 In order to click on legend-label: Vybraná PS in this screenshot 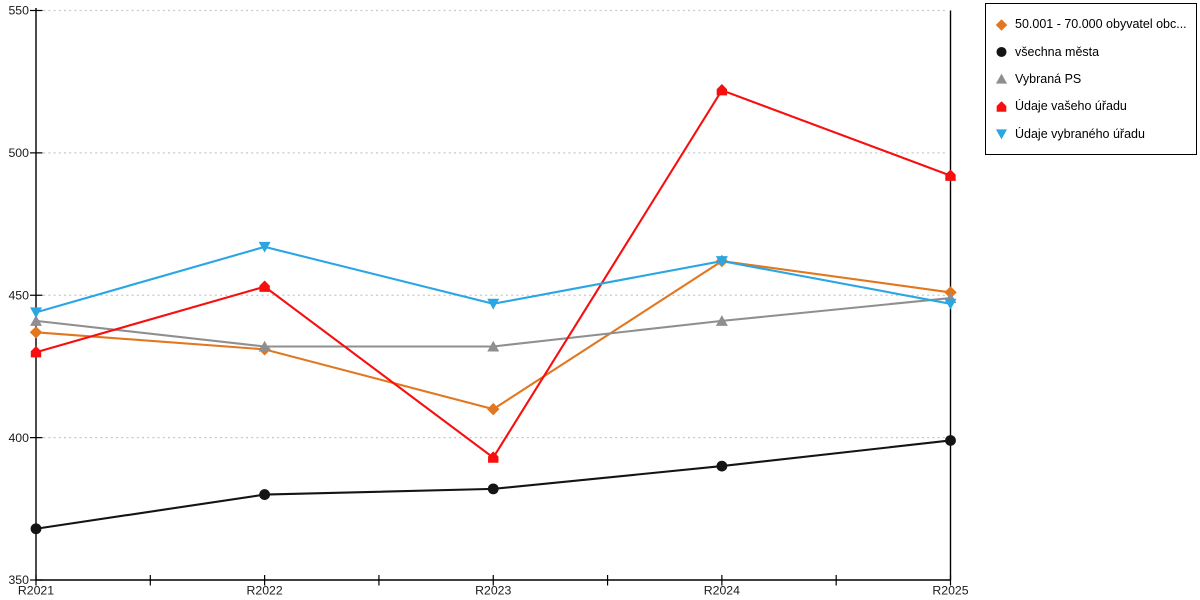, I will do `click(1048, 78)`.